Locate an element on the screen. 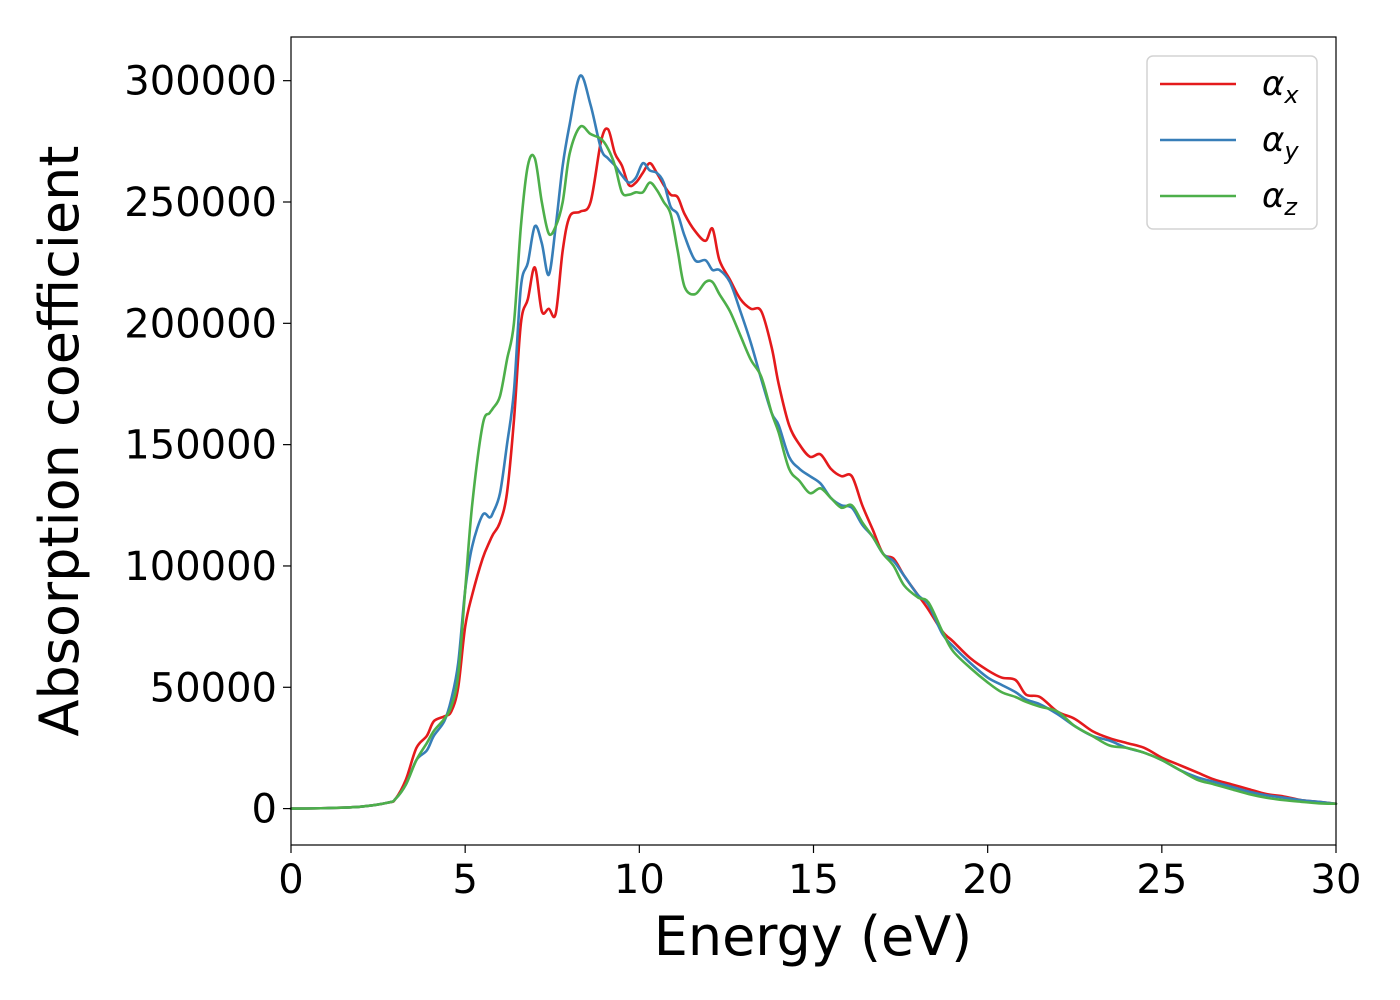 This screenshot has width=1400, height=1000. y-tick-label: 250000 is located at coordinates (200, 203).